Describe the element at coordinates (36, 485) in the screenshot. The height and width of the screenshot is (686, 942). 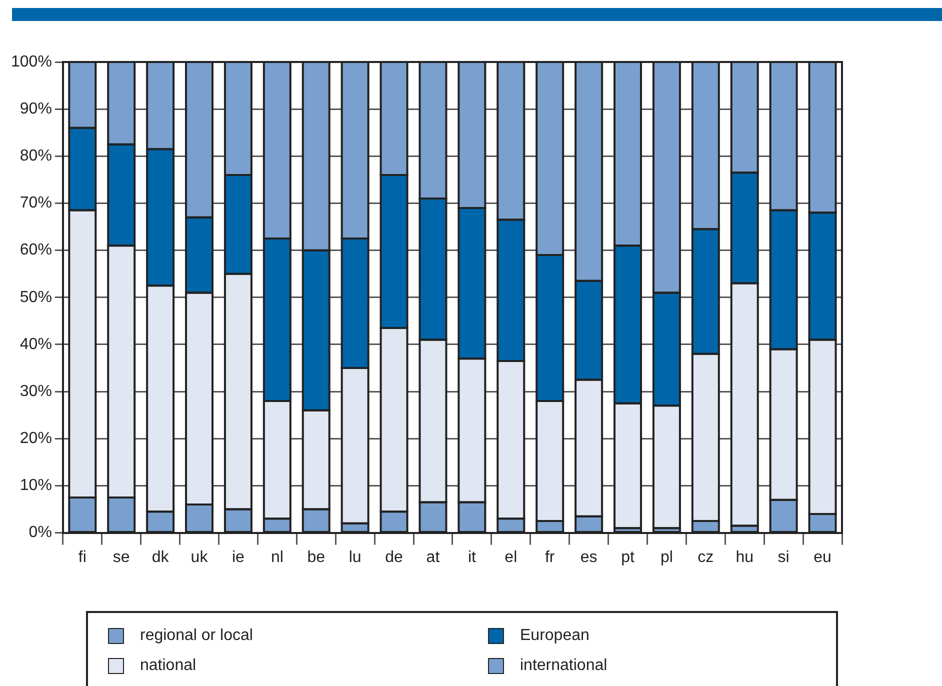
I see `y-tick-label: 10%` at that location.